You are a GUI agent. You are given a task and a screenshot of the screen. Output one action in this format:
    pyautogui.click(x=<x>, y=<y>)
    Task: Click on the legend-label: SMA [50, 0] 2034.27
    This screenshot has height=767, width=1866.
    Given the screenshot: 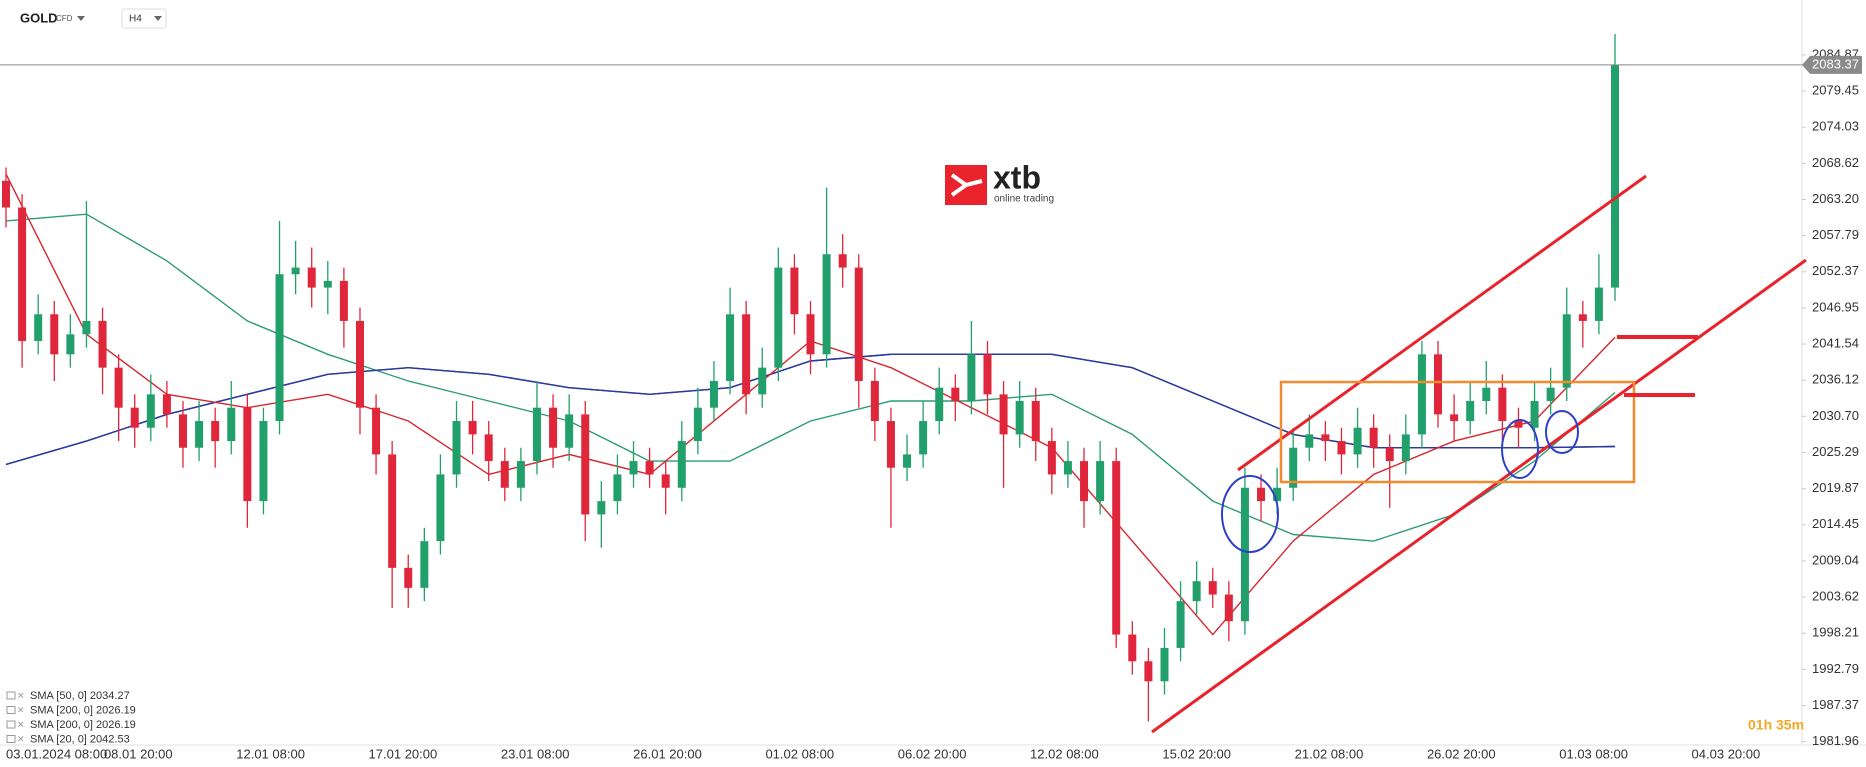 What is the action you would take?
    pyautogui.click(x=80, y=696)
    